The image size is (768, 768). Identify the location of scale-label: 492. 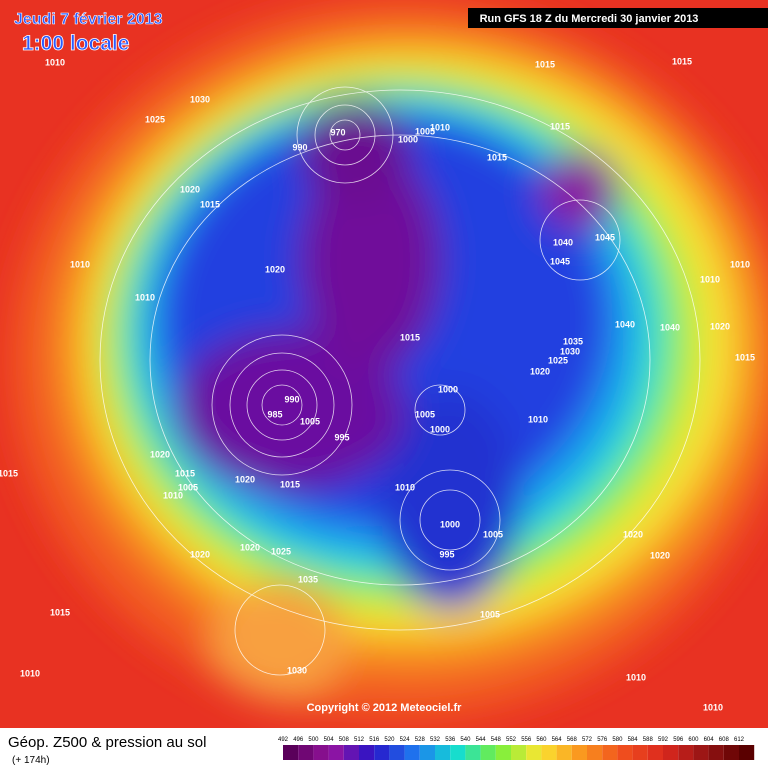
(283, 740).